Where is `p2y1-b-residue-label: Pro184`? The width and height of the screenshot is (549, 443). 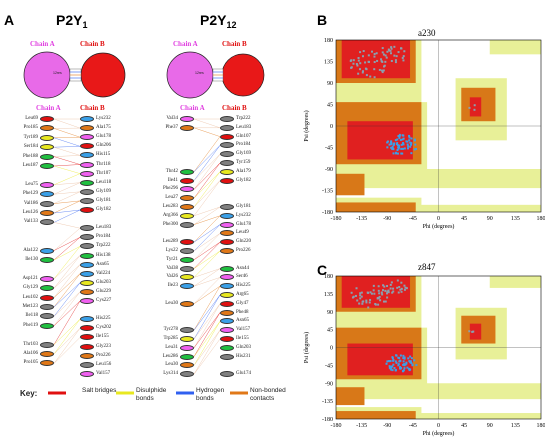 p2y1-b-residue-label: Pro184 is located at coordinates (103, 237).